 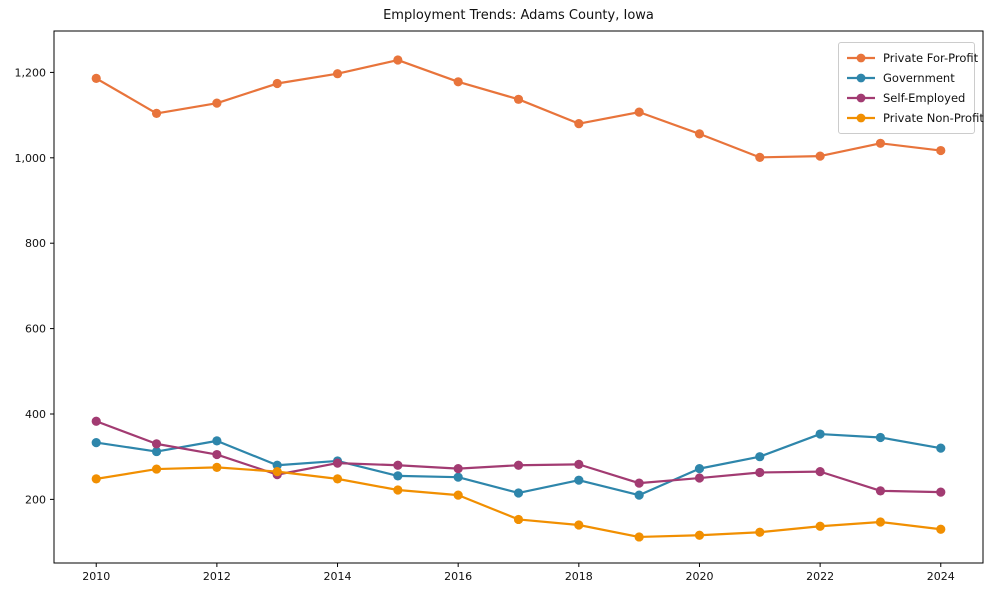 I want to click on legend-item: Private Non-Profit, so click(x=915, y=118).